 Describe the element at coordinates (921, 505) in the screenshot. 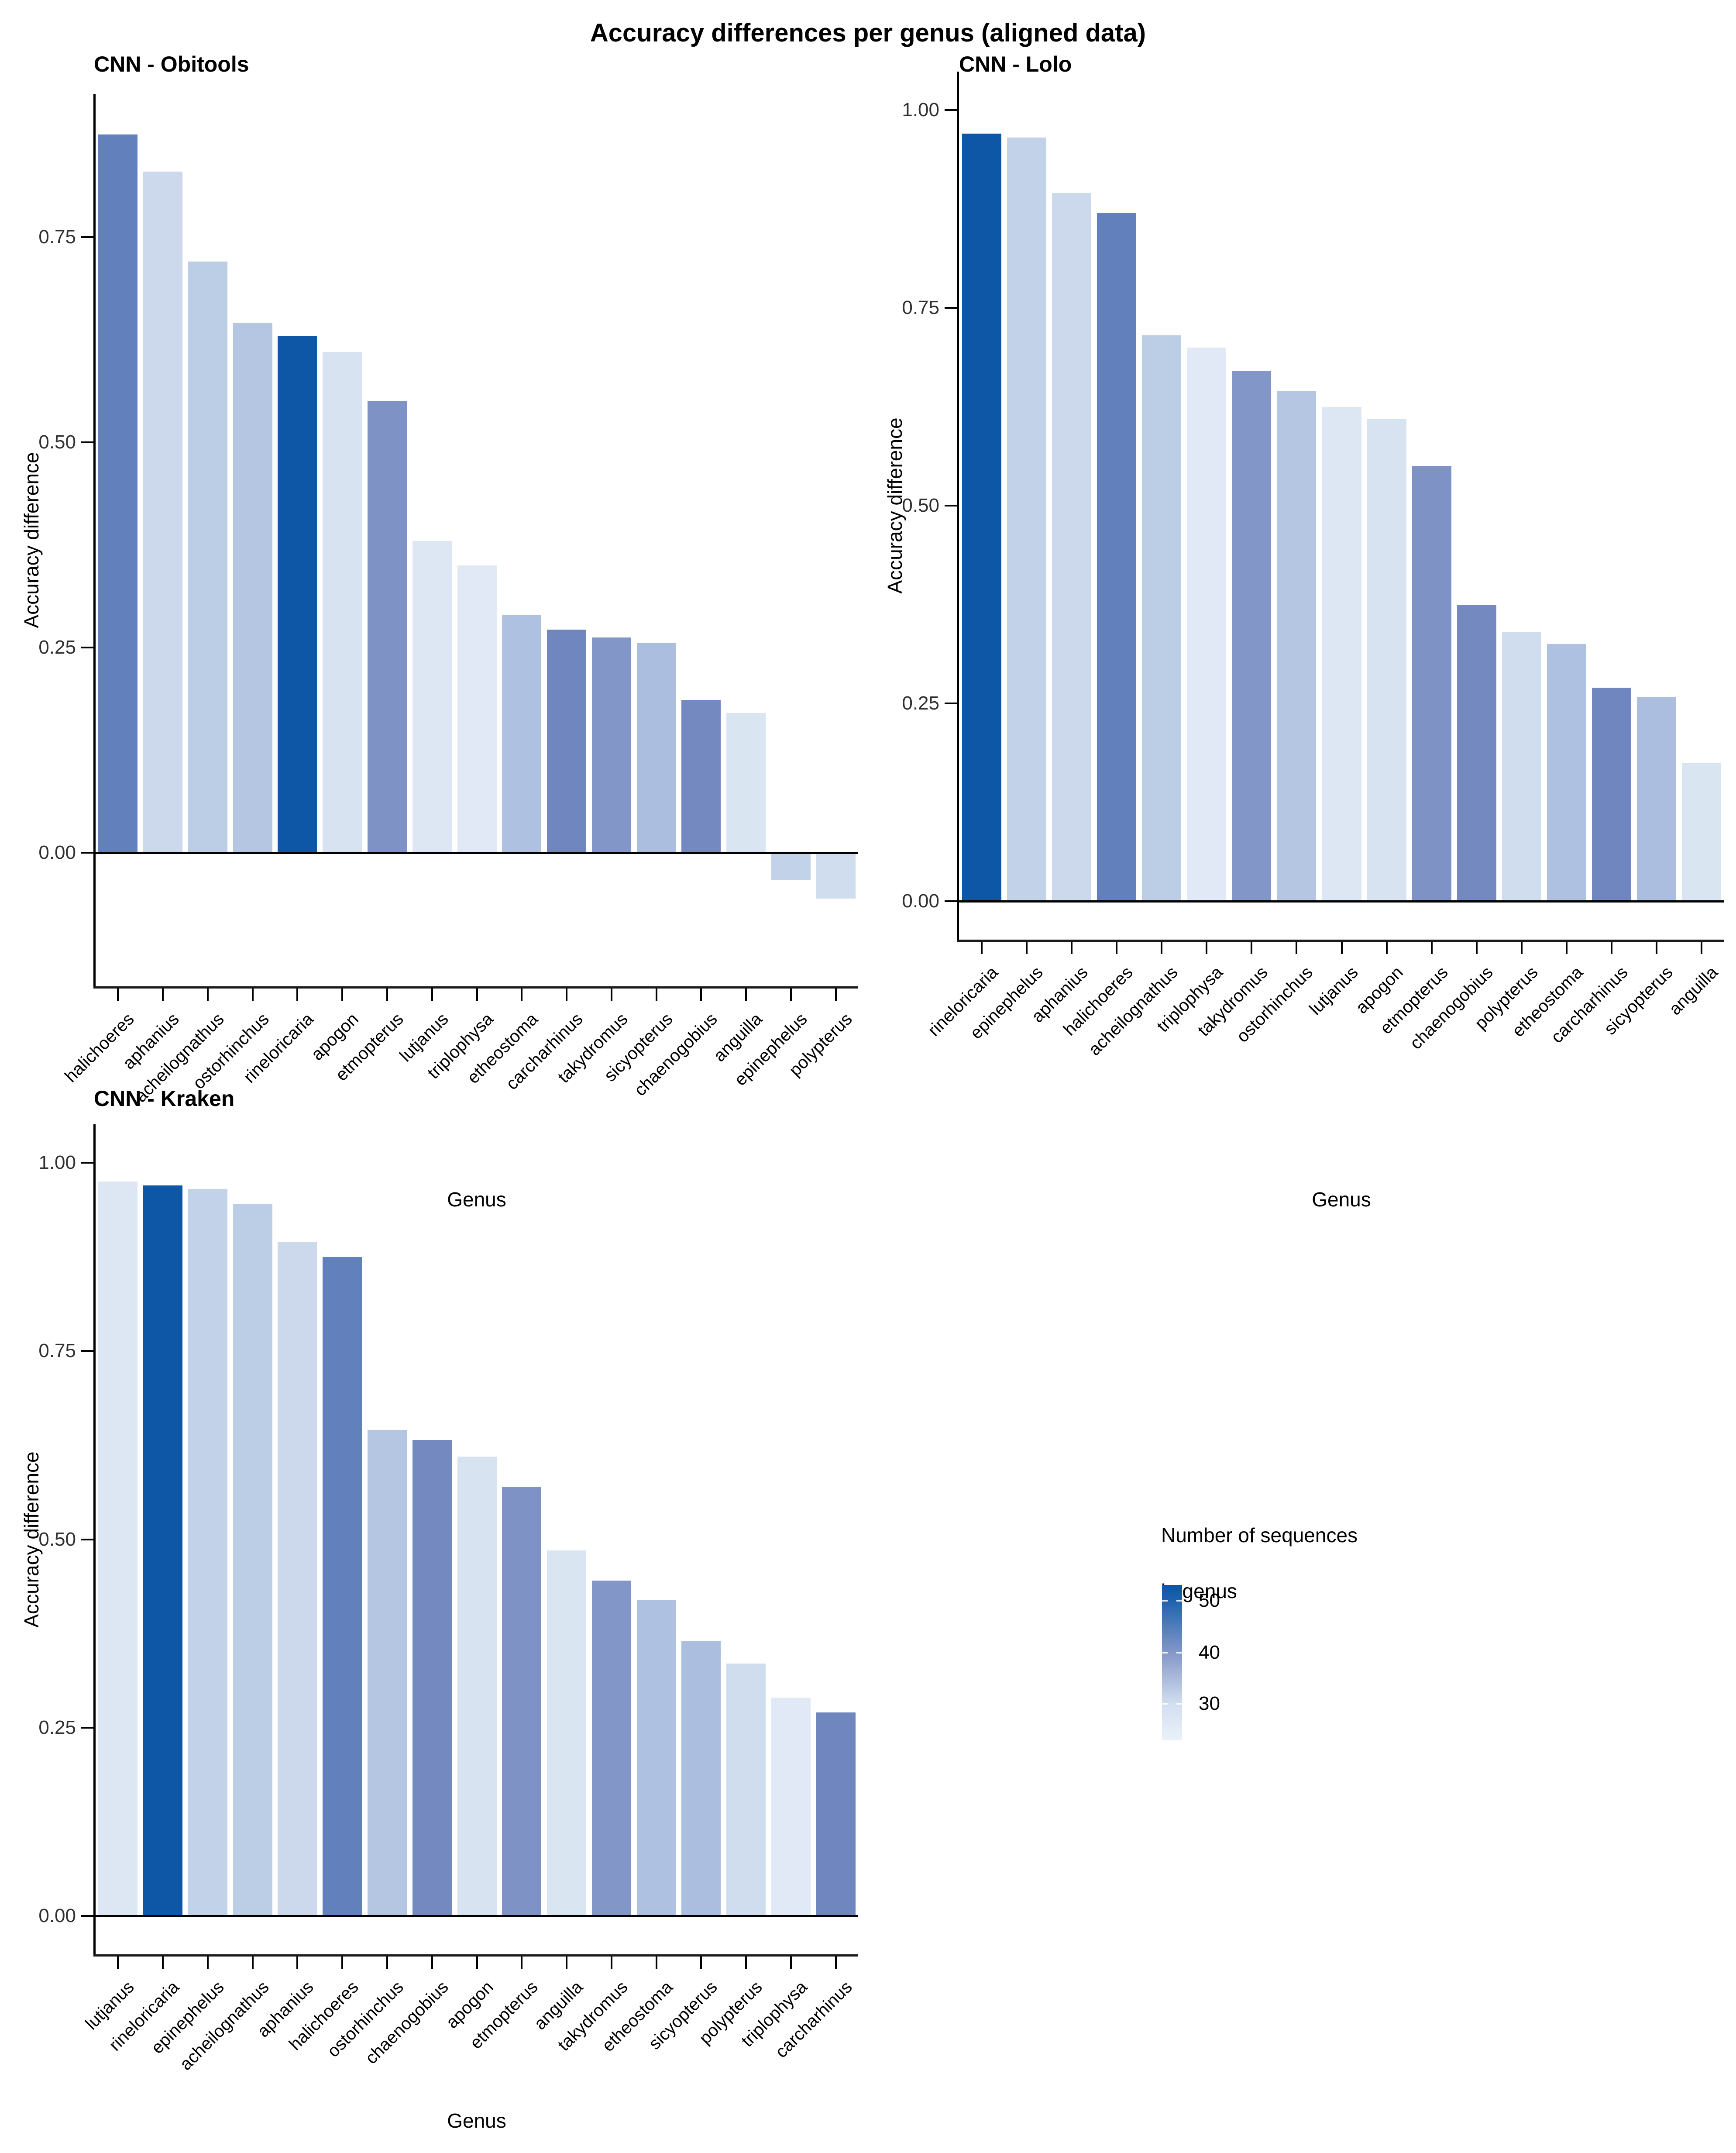

I see `y-tick-label: 0.50` at that location.